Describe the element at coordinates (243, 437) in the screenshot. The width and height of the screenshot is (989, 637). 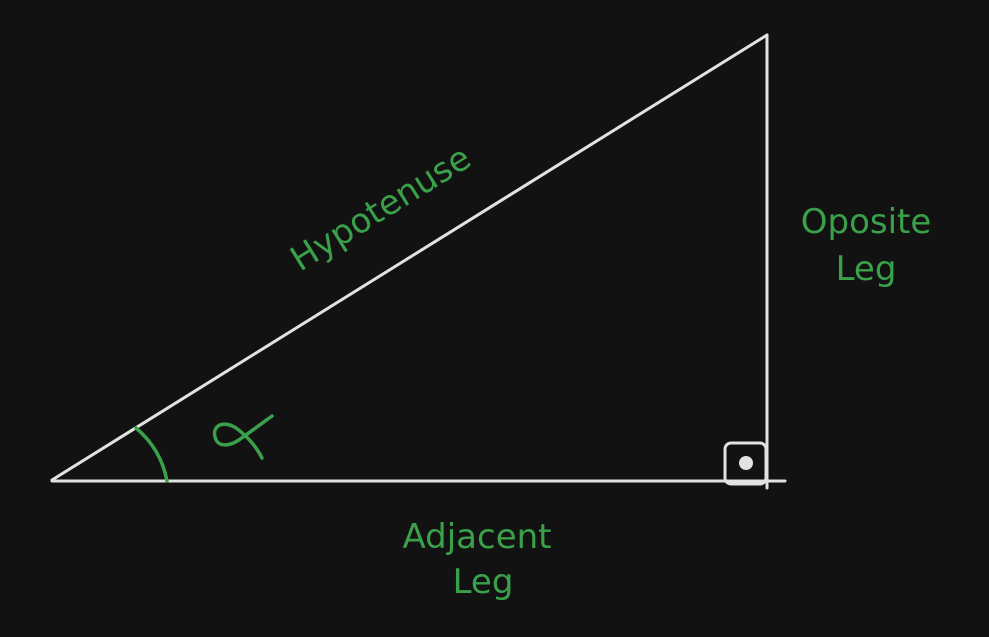
I see `alpha-symbol` at that location.